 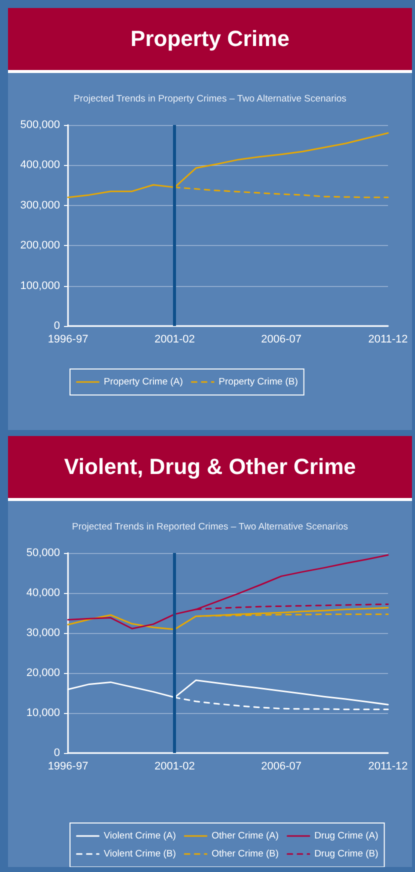 I want to click on legend-label: Violent Crime (A), so click(x=140, y=836).